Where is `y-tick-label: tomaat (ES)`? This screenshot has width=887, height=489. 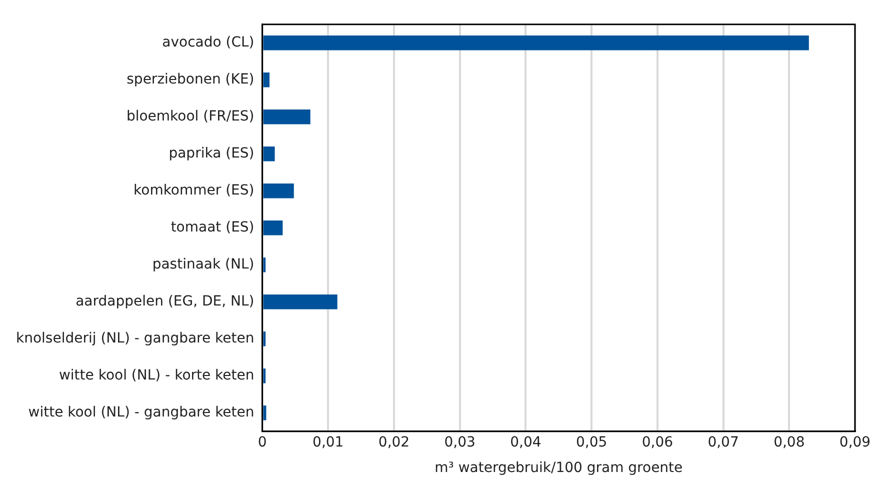 y-tick-label: tomaat (ES) is located at coordinates (212, 228).